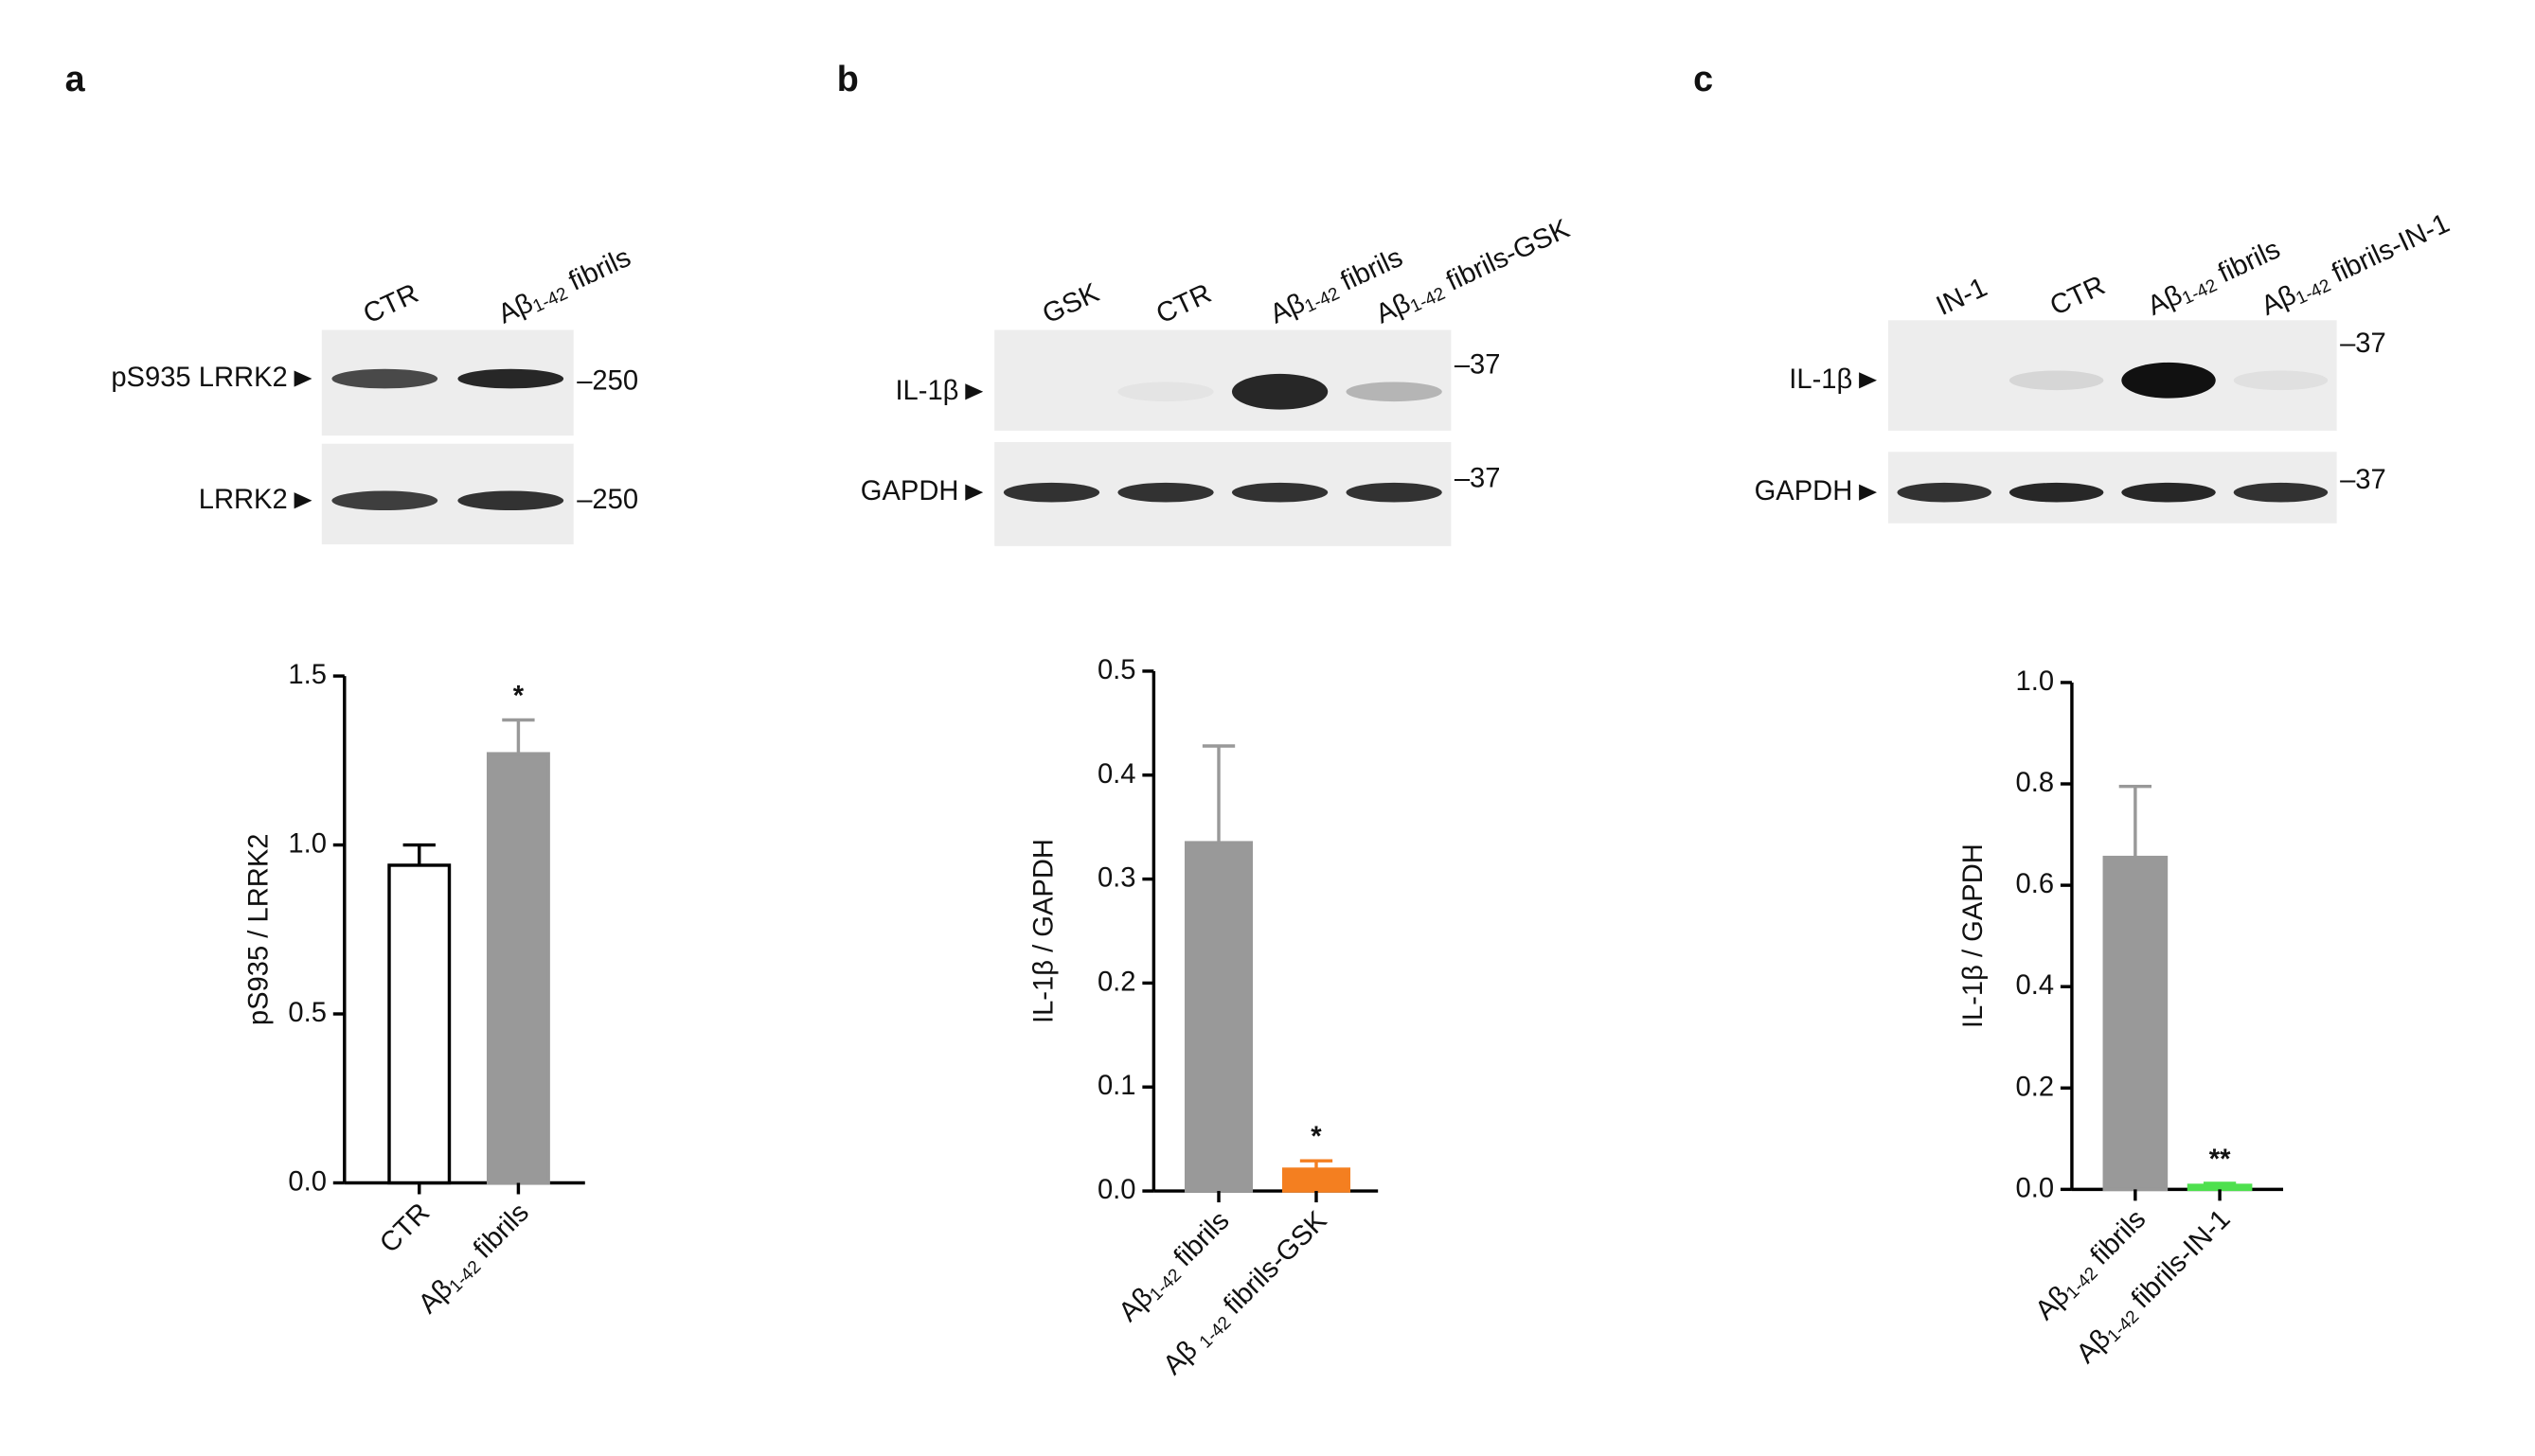 The image size is (2535, 1456). What do you see at coordinates (405, 1228) in the screenshot?
I see `x-tick-label: CTR` at bounding box center [405, 1228].